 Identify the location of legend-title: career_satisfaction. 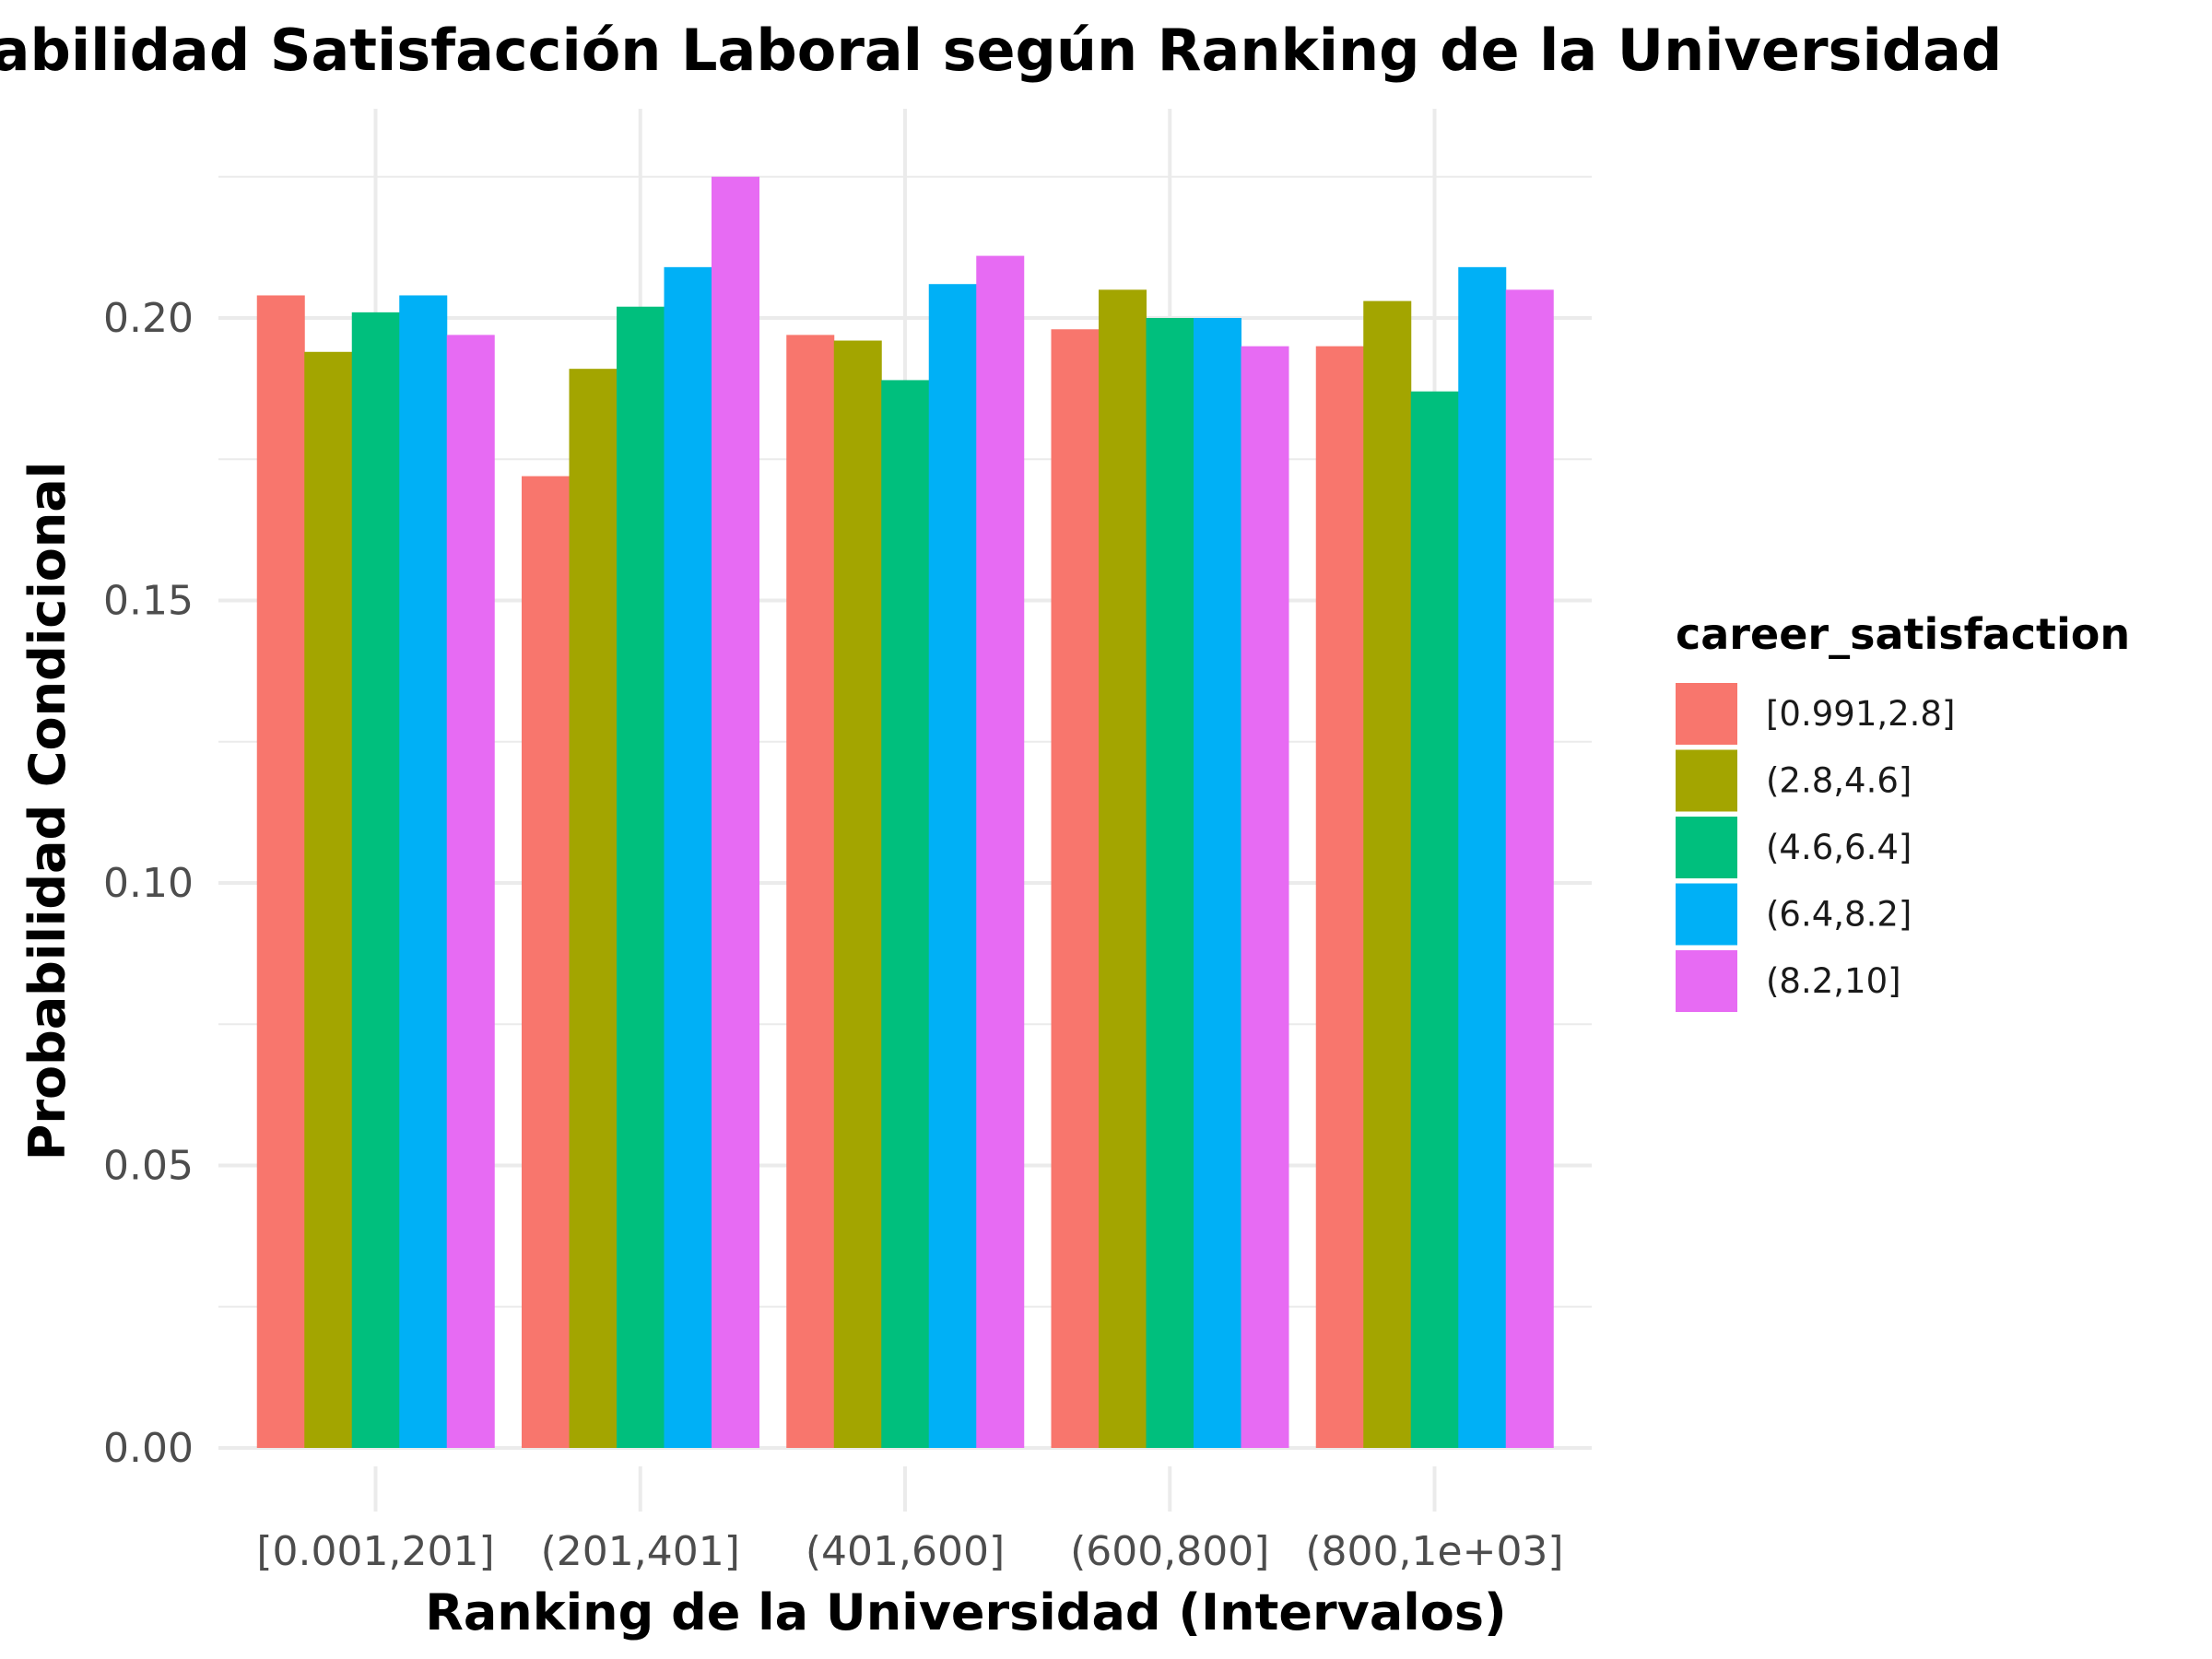
(1903, 634).